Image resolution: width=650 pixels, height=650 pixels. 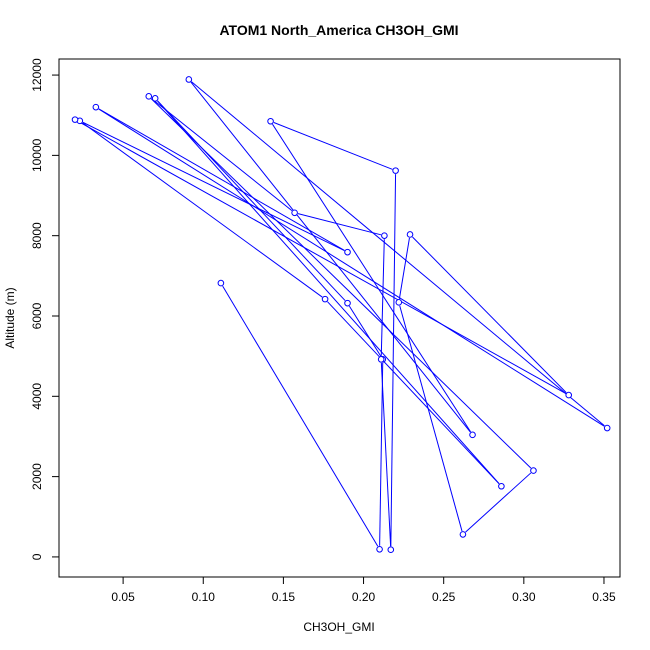 What do you see at coordinates (338, 627) in the screenshot?
I see `x-axis-label: CH3OH_GMI` at bounding box center [338, 627].